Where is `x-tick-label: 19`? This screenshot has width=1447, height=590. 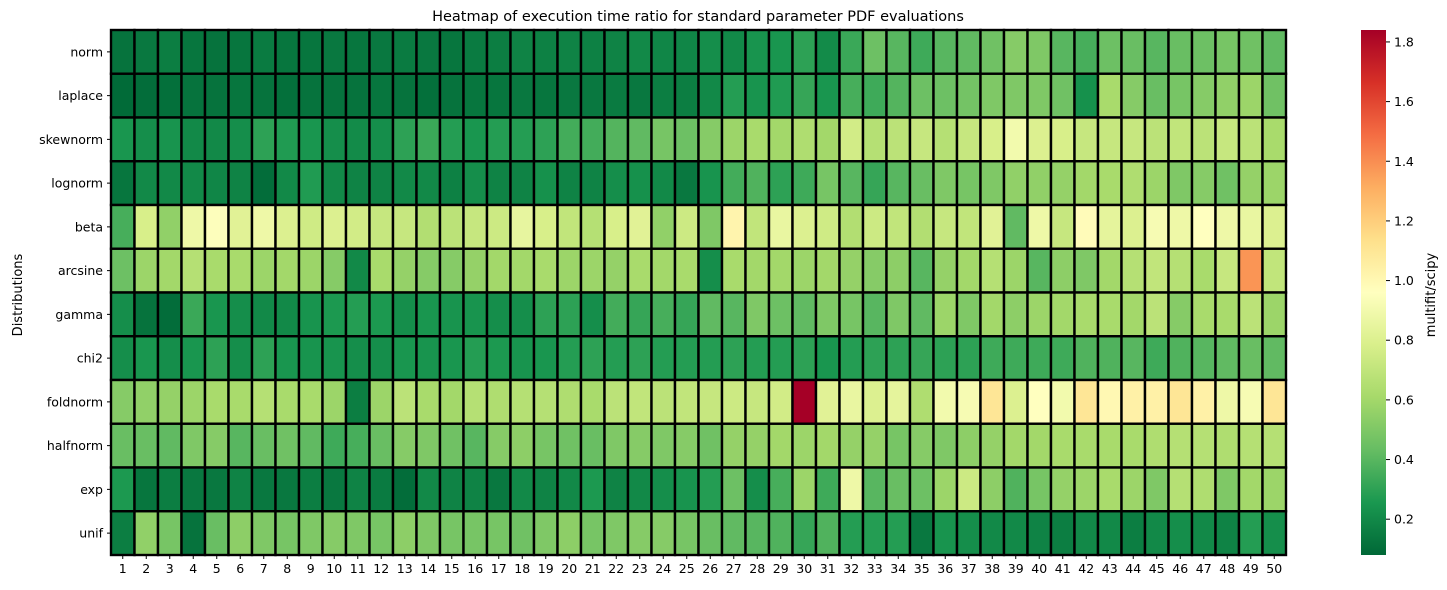 x-tick-label: 19 is located at coordinates (546, 568).